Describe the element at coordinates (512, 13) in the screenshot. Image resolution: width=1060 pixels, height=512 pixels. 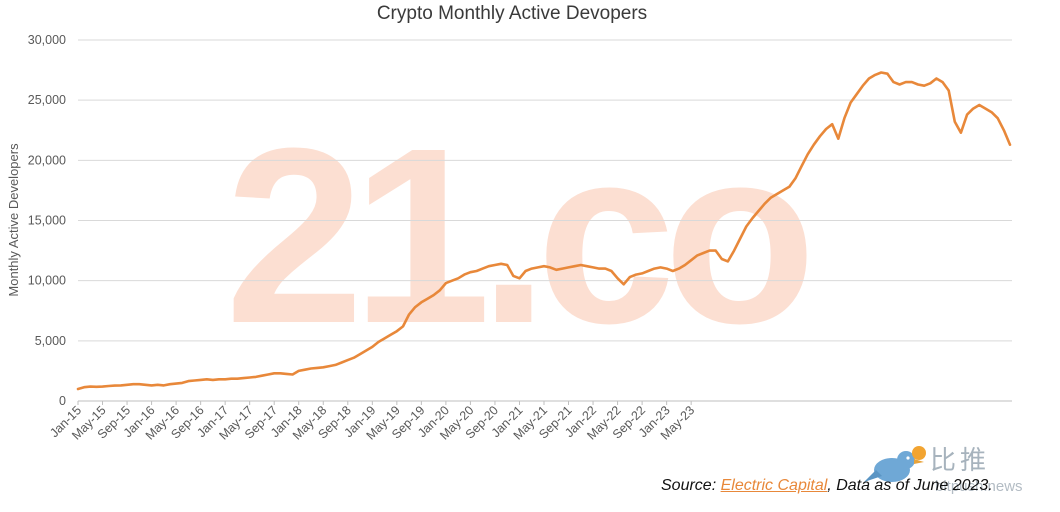
I see `chart-title: Crypto Monthly Active Devopers` at that location.